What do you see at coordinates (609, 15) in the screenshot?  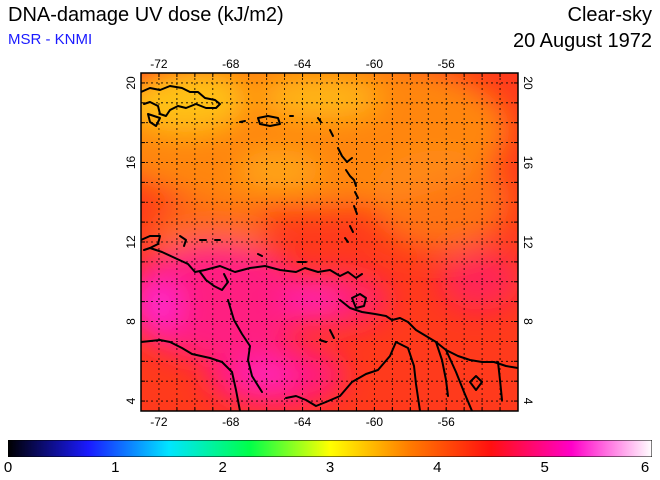 I see `sky-condition-label: Clear-sky` at bounding box center [609, 15].